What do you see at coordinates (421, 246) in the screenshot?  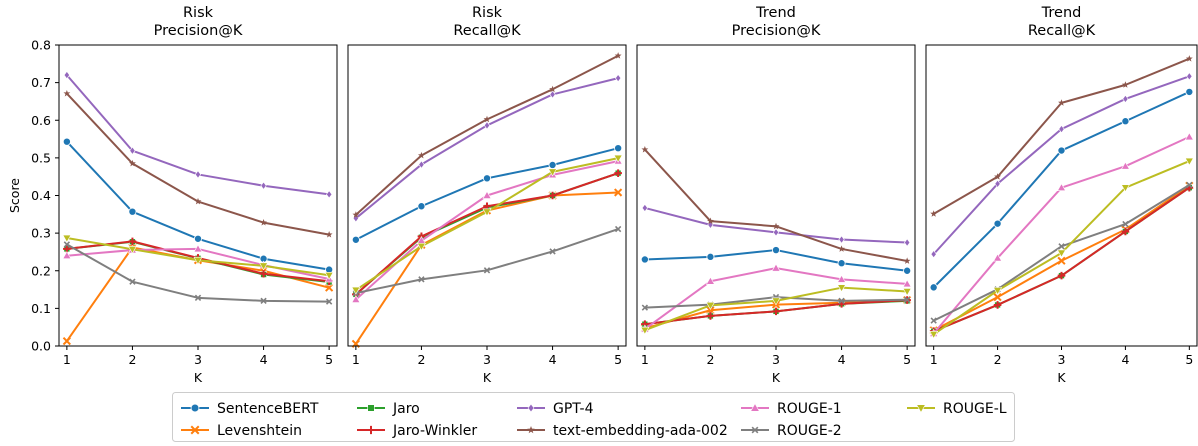 I see `data-point-rouge-l-k2` at bounding box center [421, 246].